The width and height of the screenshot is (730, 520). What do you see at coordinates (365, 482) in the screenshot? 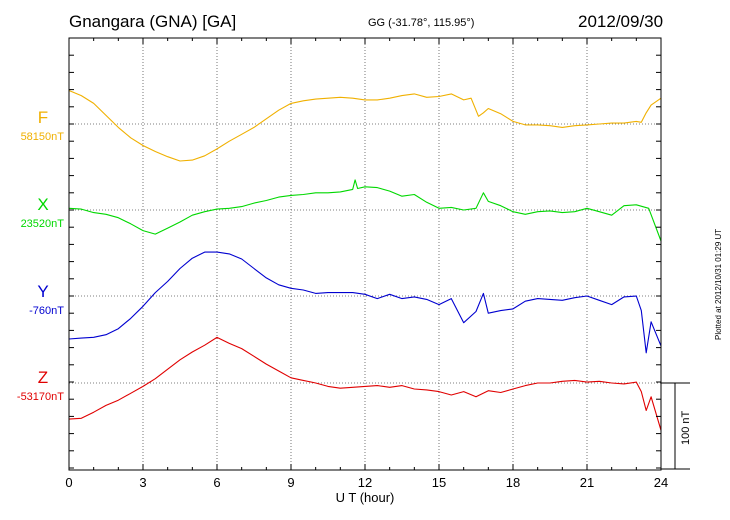
I see `x-tick-label: 12` at bounding box center [365, 482].